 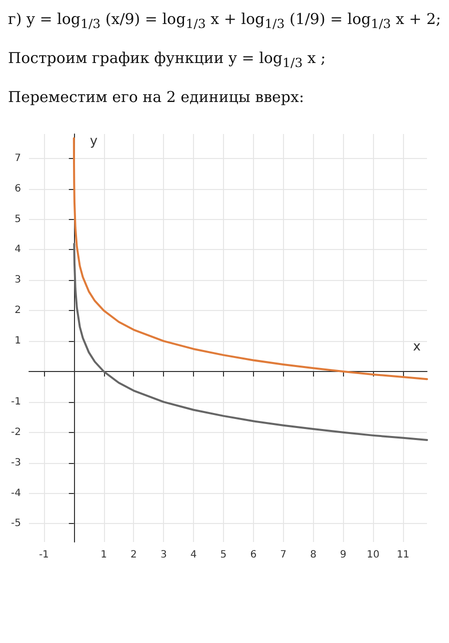 What do you see at coordinates (15, 524) in the screenshot?
I see `y-tick-label: -5` at bounding box center [15, 524].